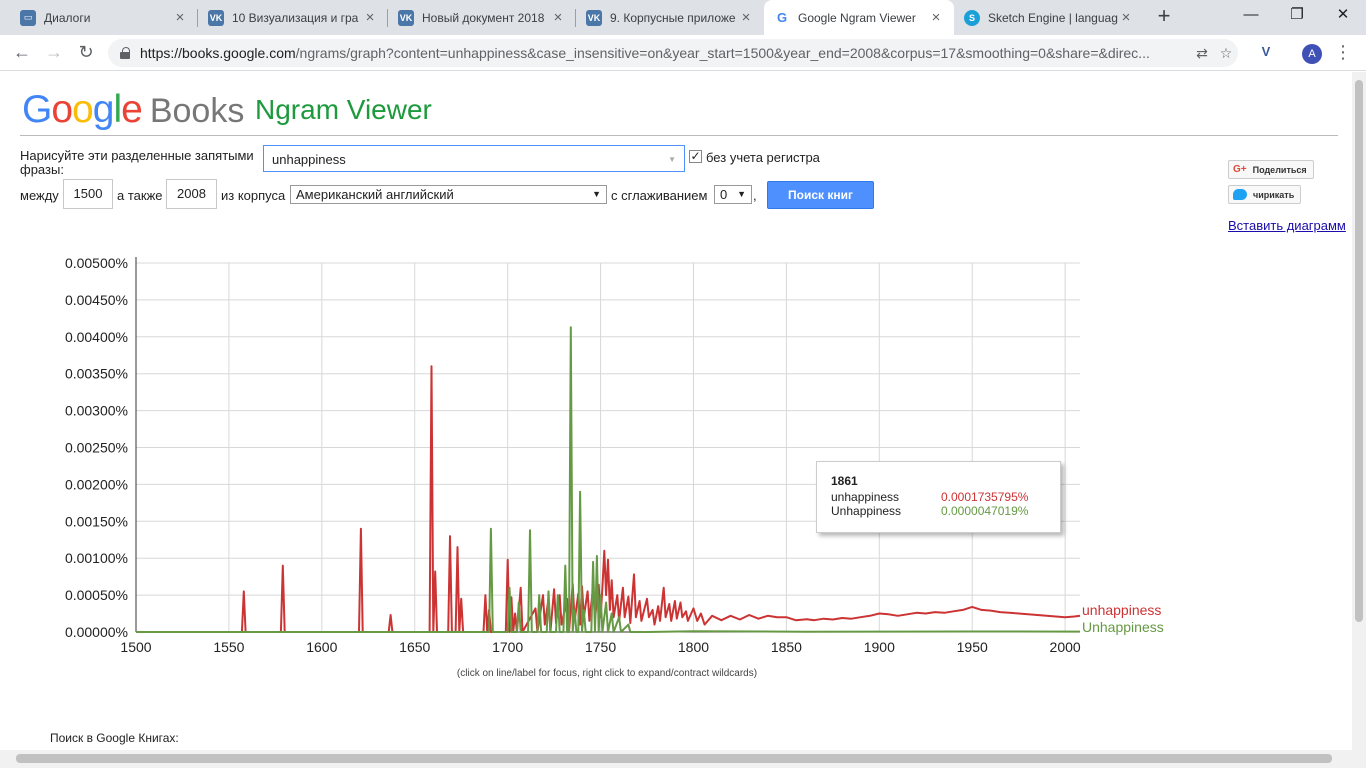  Describe the element at coordinates (96, 263) in the screenshot. I see `y-tick-label: 0.00500%` at that location.